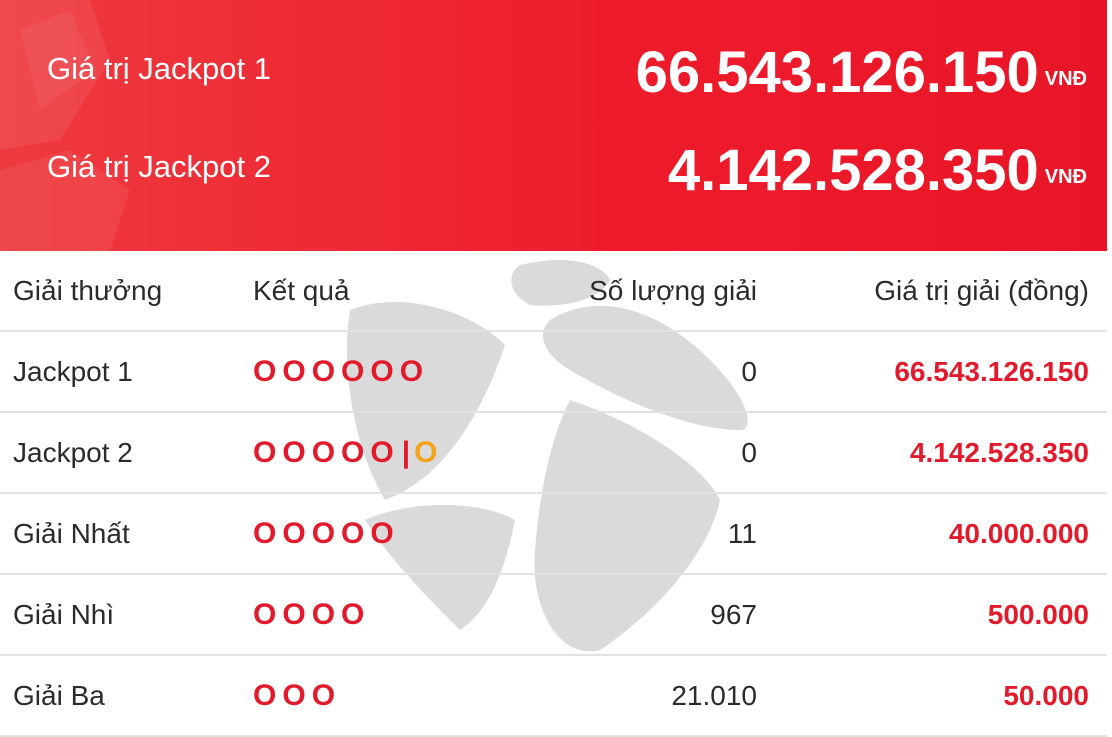 This screenshot has width=1112, height=737. I want to click on jackpot-1-value: 66.543.126.150, so click(837, 72).